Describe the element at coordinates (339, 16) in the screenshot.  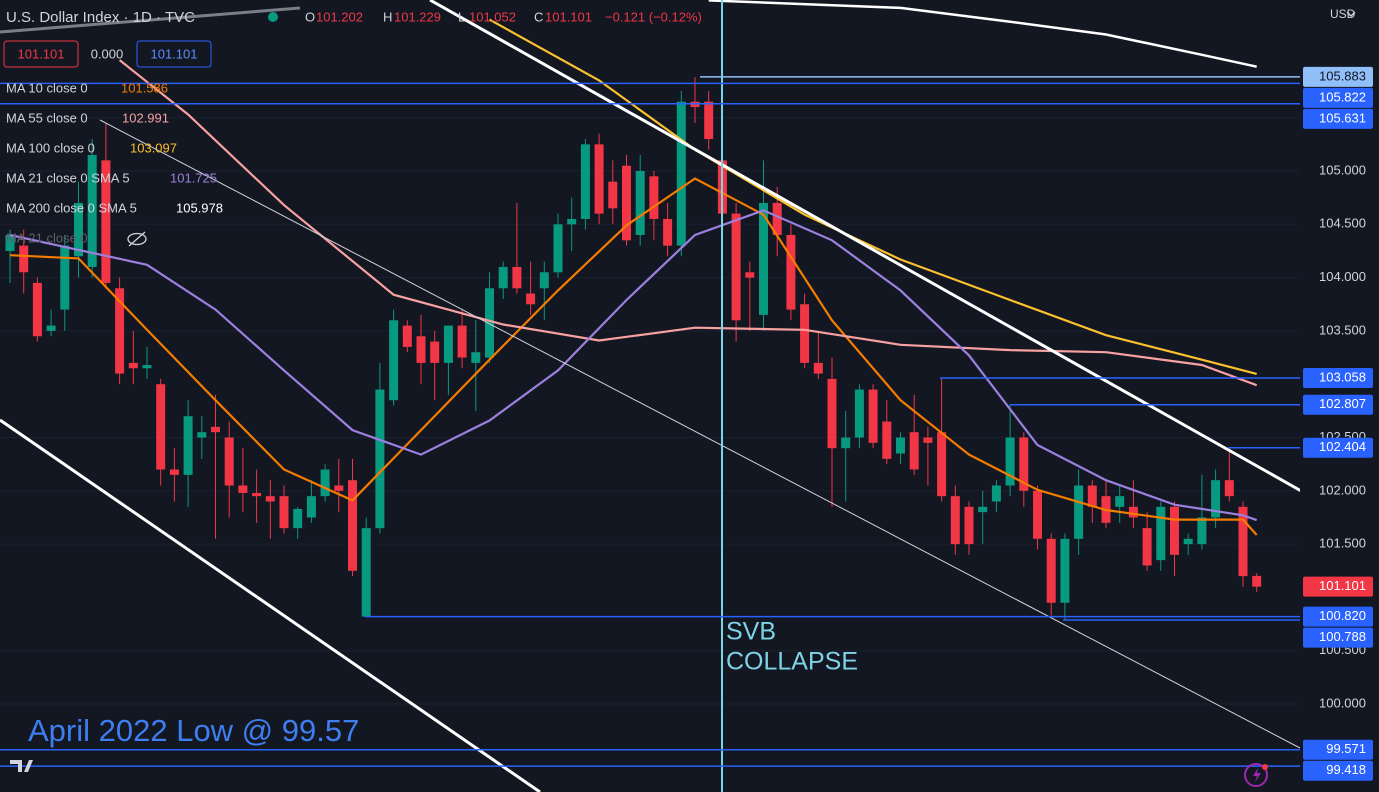
I see `ohlc-value: 101.202` at that location.